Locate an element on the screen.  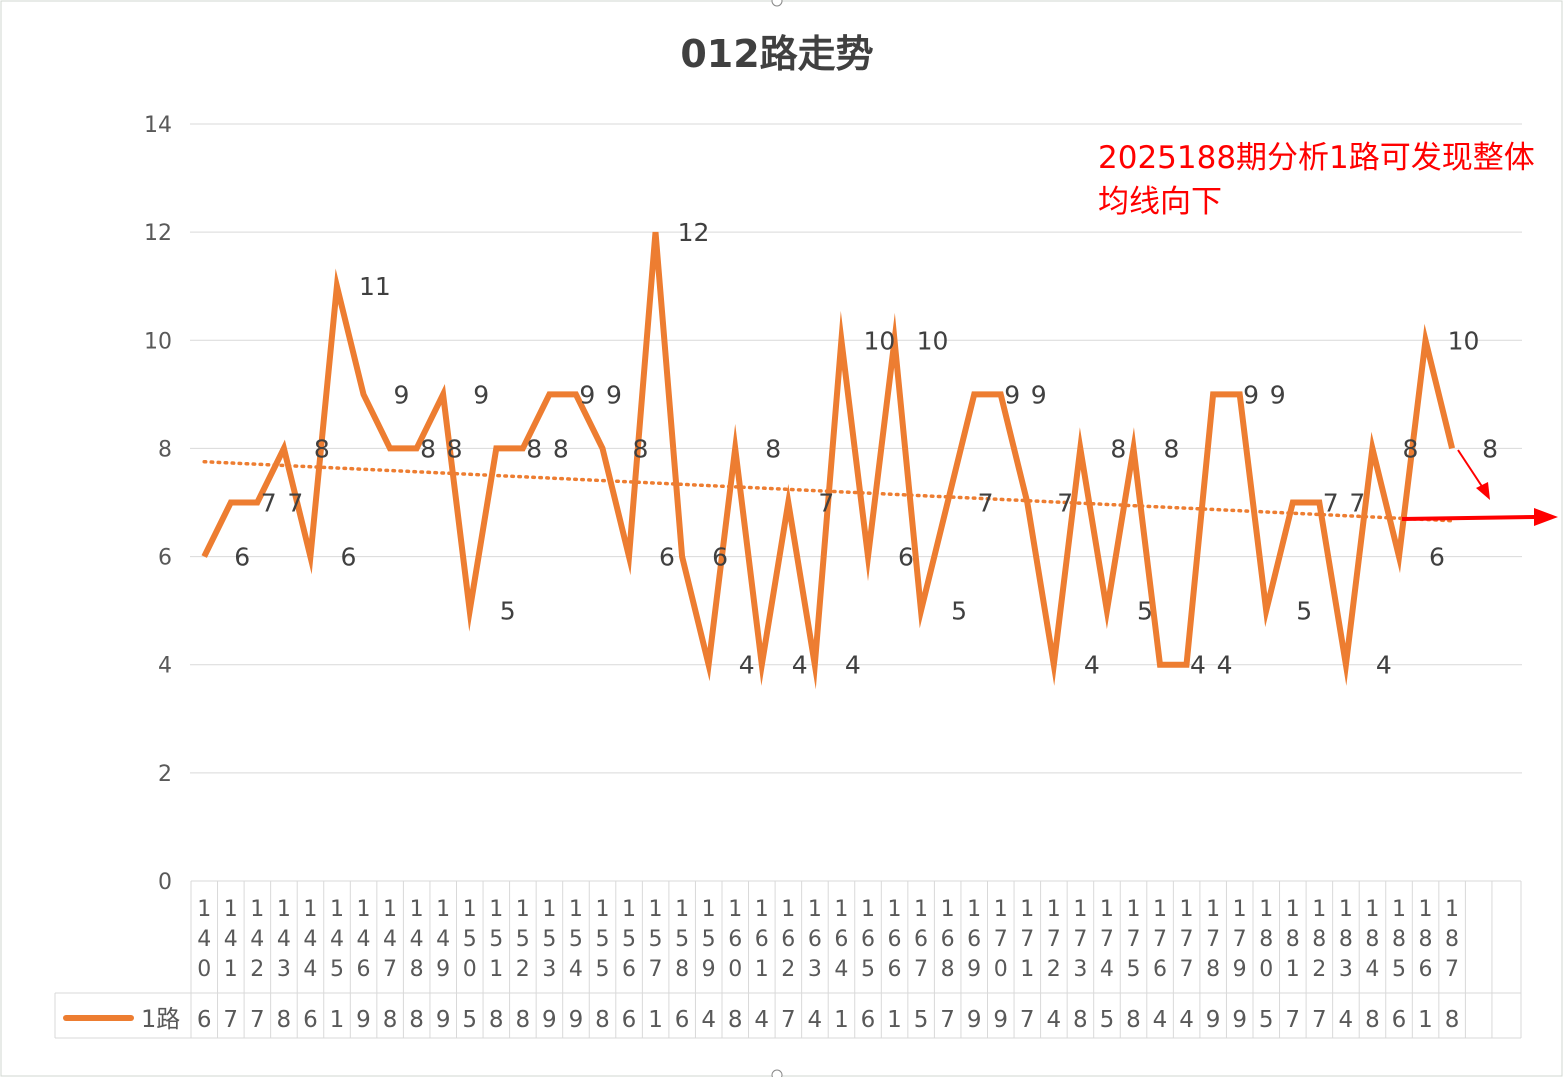
y-tick-label: 8 is located at coordinates (165, 449).